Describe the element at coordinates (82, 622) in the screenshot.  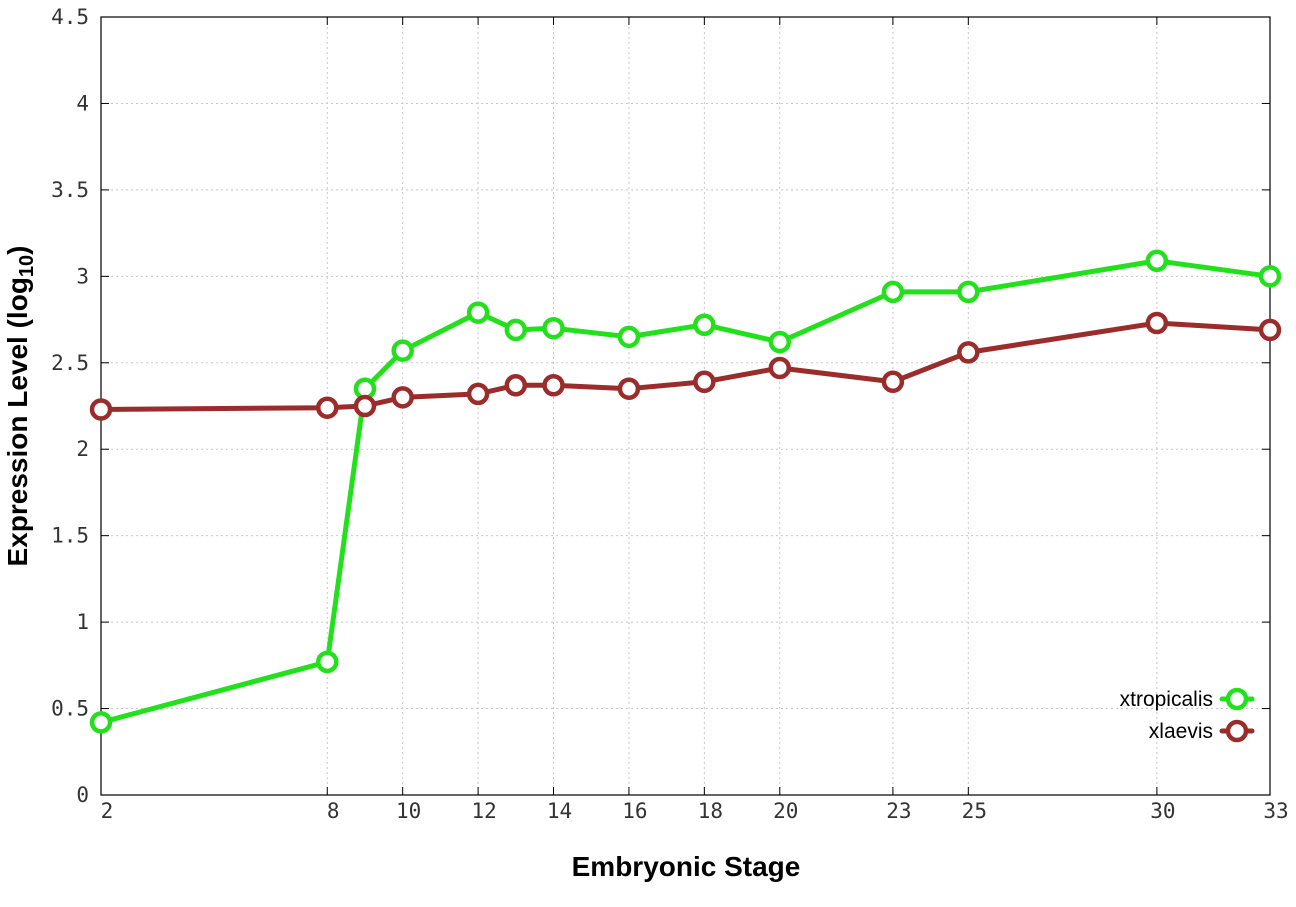
I see `y-tick-label: 1` at that location.